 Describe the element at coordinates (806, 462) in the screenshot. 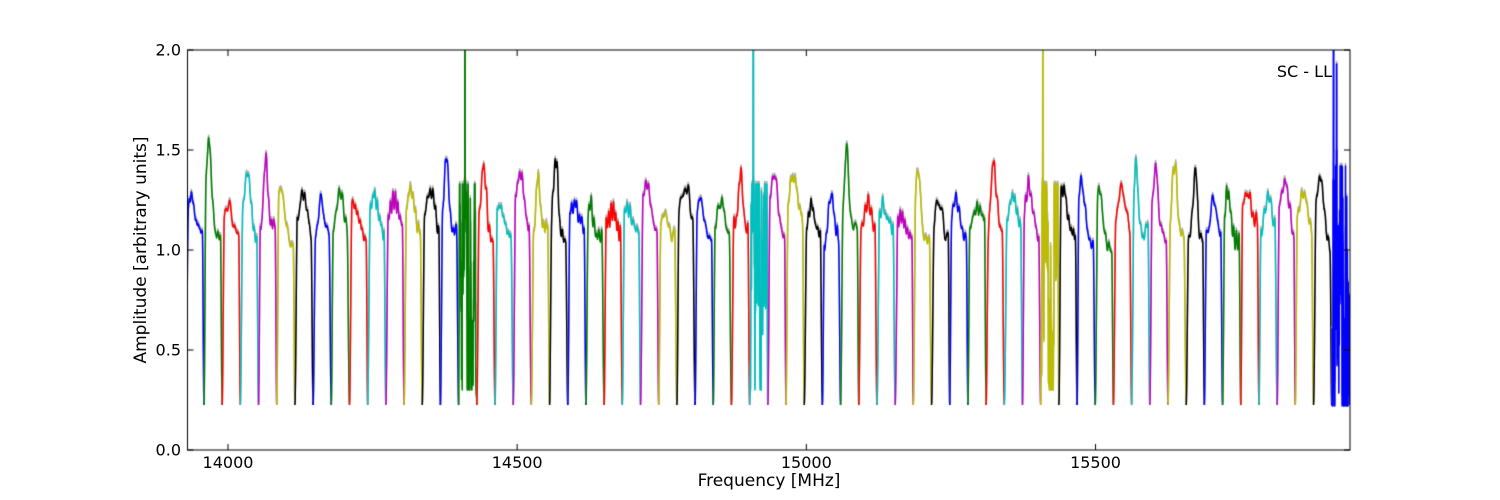

I see `x-tick-label: 15000` at that location.